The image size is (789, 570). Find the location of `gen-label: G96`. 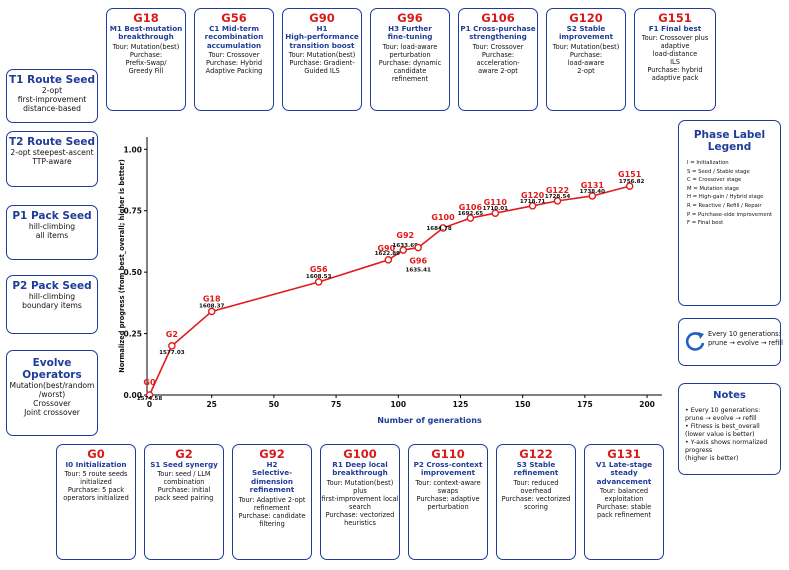

gen-label: G96 is located at coordinates (410, 18).